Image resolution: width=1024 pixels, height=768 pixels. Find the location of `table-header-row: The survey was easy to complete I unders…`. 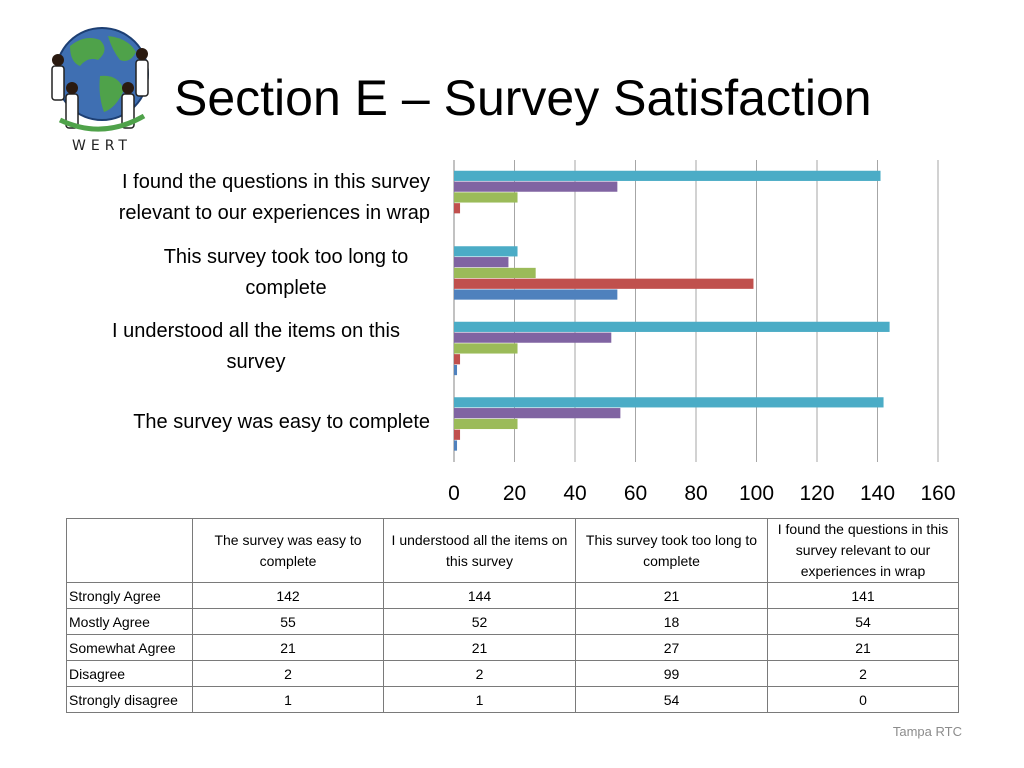

table-header-row: The survey was easy to complete I unders… is located at coordinates (512, 550).